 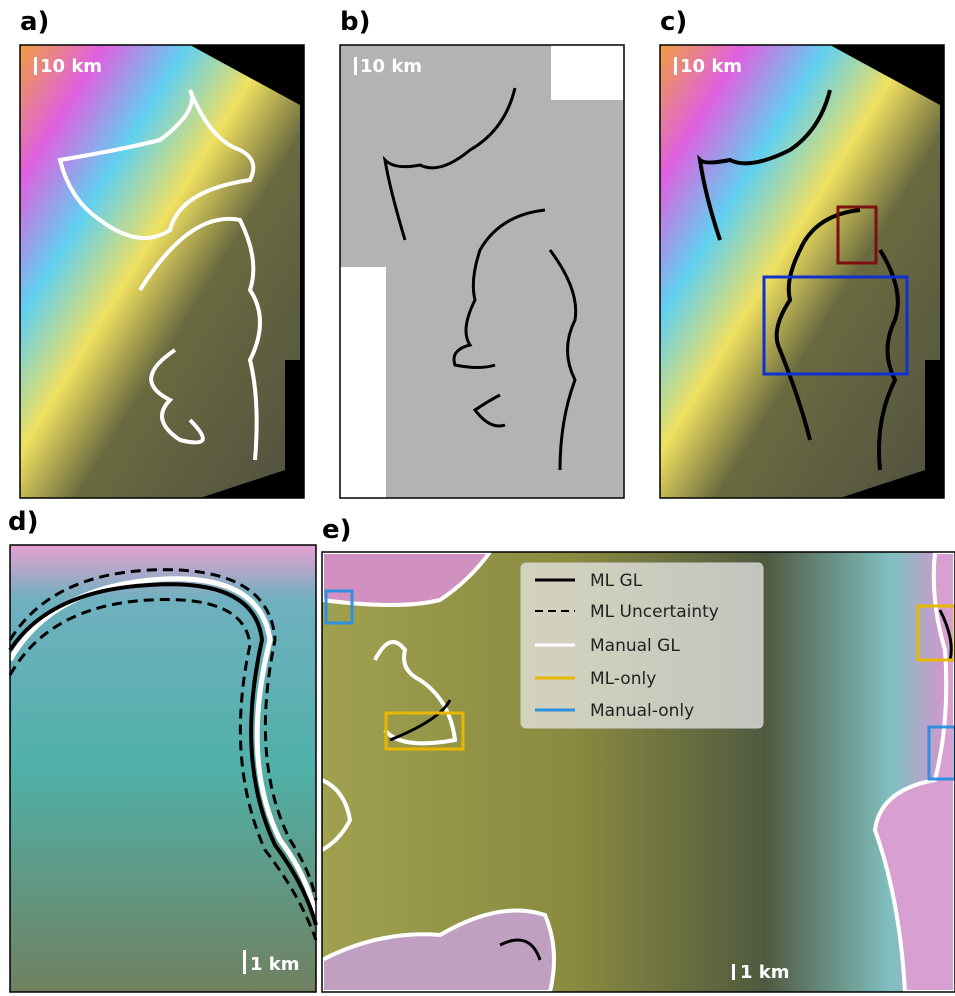 What do you see at coordinates (23, 522) in the screenshot?
I see `panel-label: d)` at bounding box center [23, 522].